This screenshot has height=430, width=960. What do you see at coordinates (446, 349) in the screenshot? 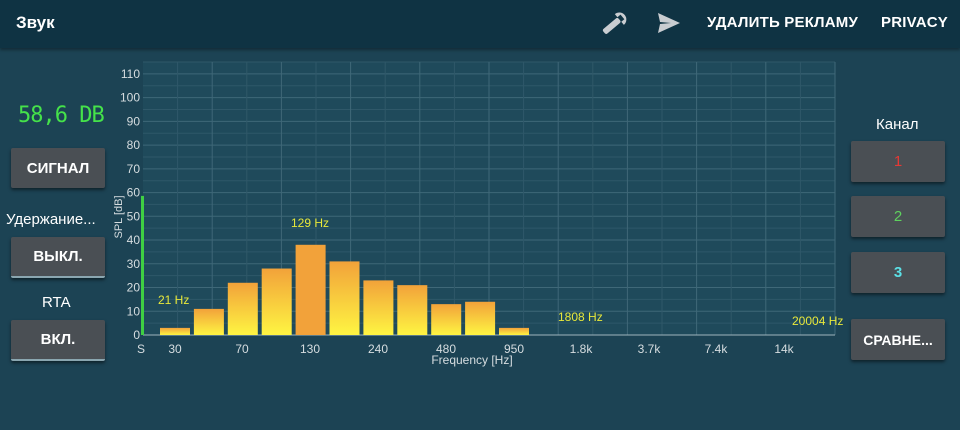
I see `x-tick-label: 480` at bounding box center [446, 349].